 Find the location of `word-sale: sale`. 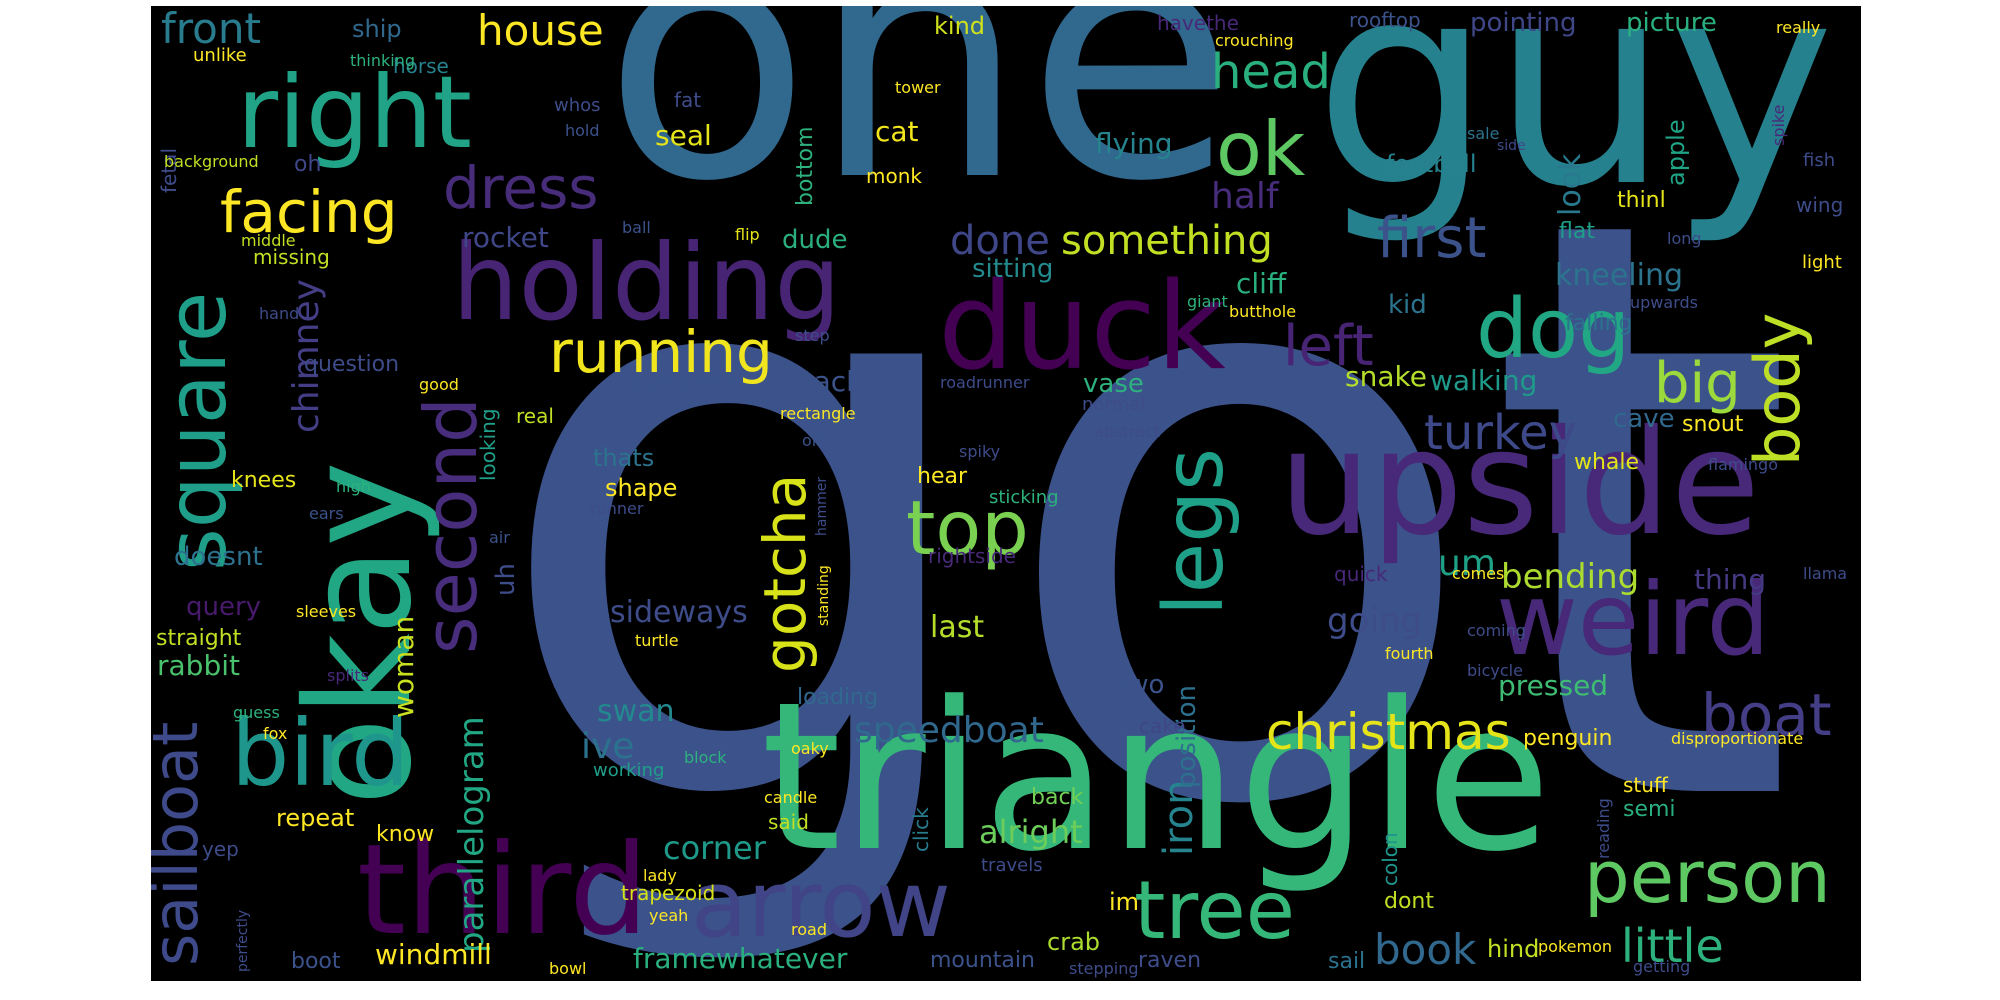

word-sale: sale is located at coordinates (1483, 133).